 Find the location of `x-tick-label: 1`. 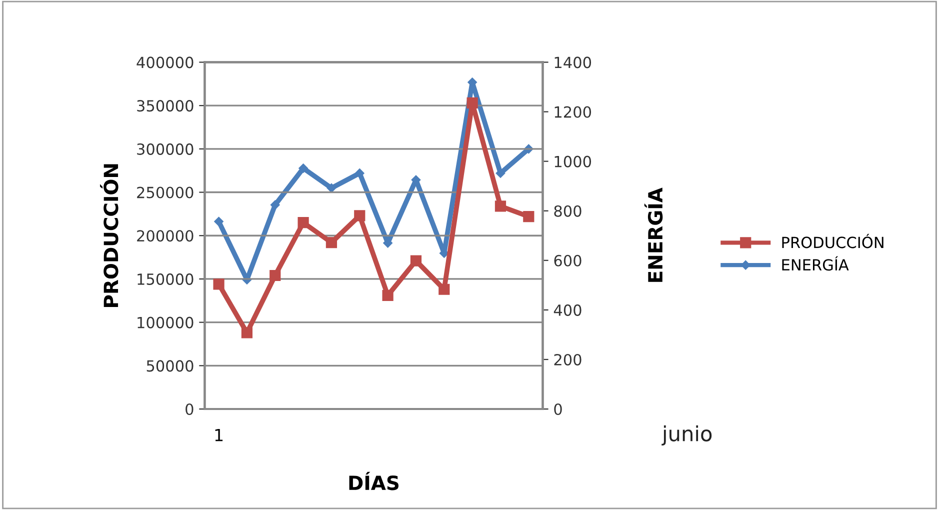

x-tick-label: 1 is located at coordinates (219, 435).